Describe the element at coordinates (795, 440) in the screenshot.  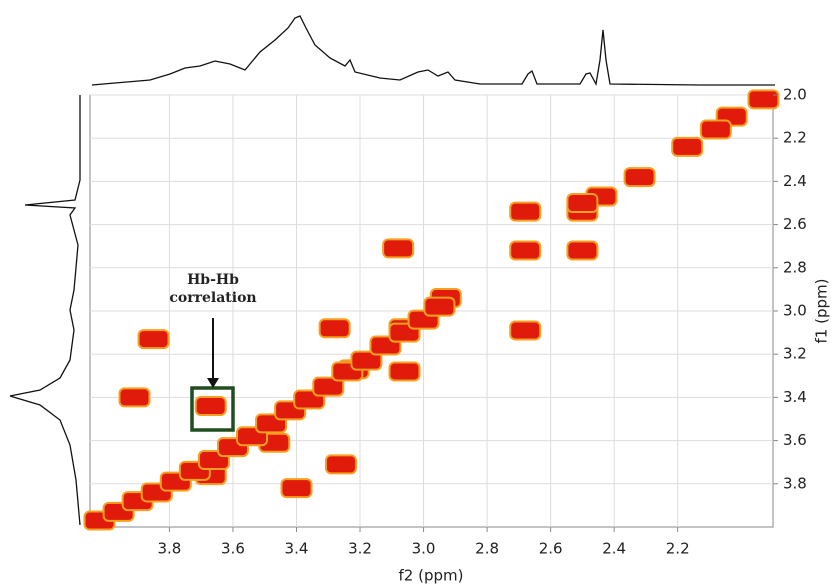
I see `y-tick-label: 3.6` at that location.